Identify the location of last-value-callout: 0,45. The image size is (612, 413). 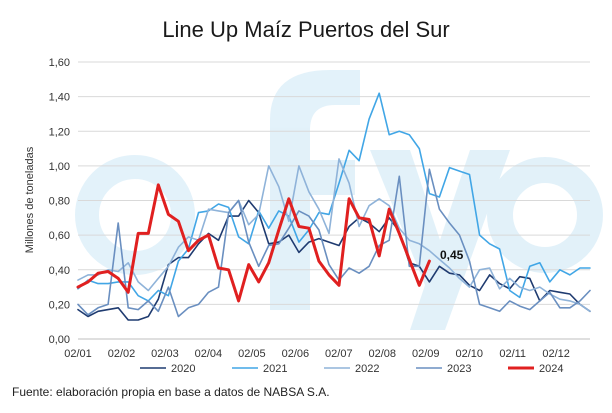
(452, 255).